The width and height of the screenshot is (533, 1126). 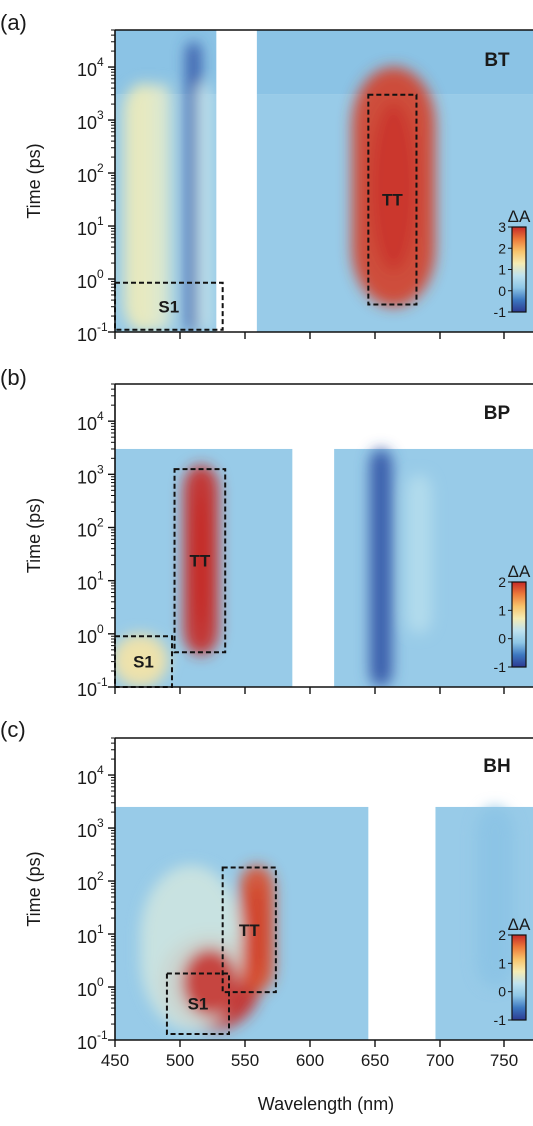 What do you see at coordinates (326, 1104) in the screenshot?
I see `x-axis-label: Wavelength (nm)` at bounding box center [326, 1104].